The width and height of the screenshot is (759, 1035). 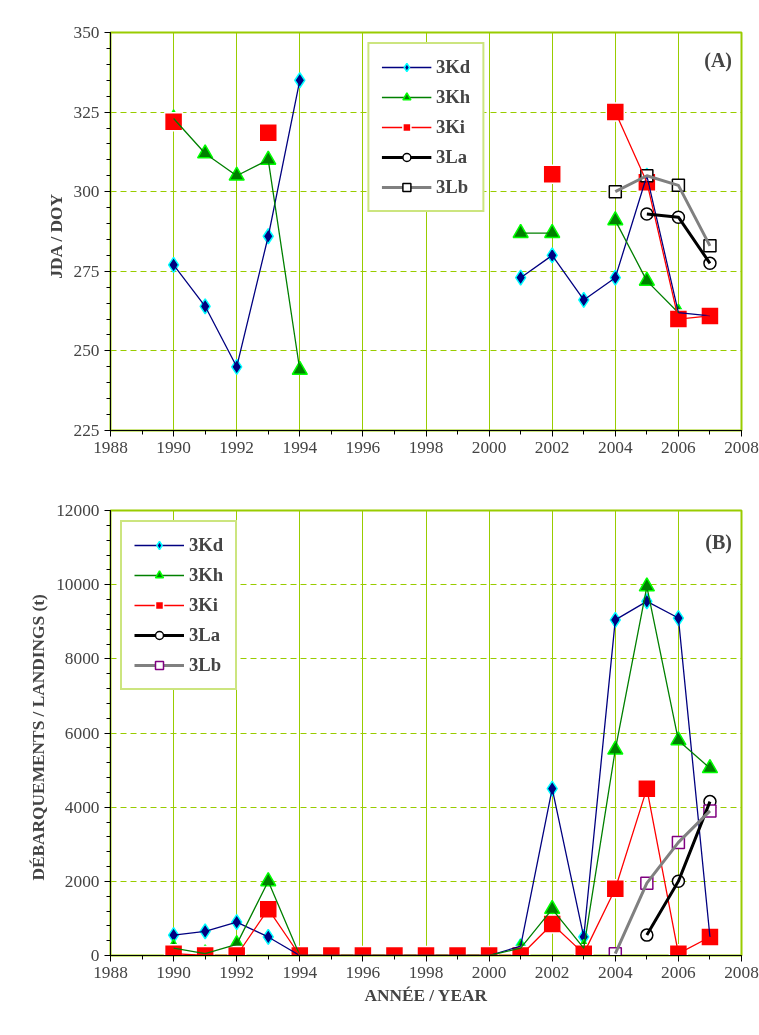 I want to click on y-tick-label: 10000, so click(x=78, y=585).